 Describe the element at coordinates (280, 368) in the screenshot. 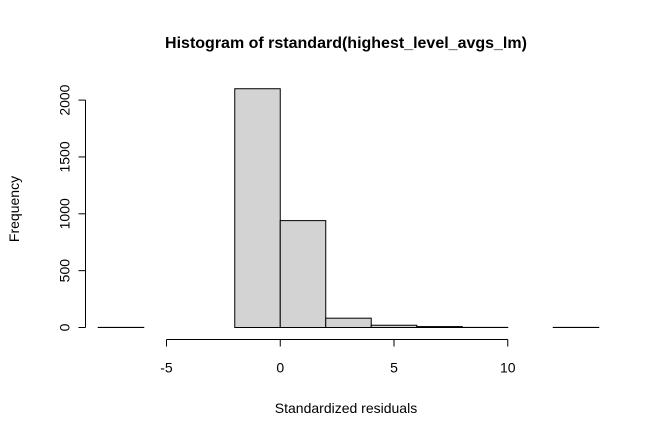

I see `x-tick-label: 0` at that location.